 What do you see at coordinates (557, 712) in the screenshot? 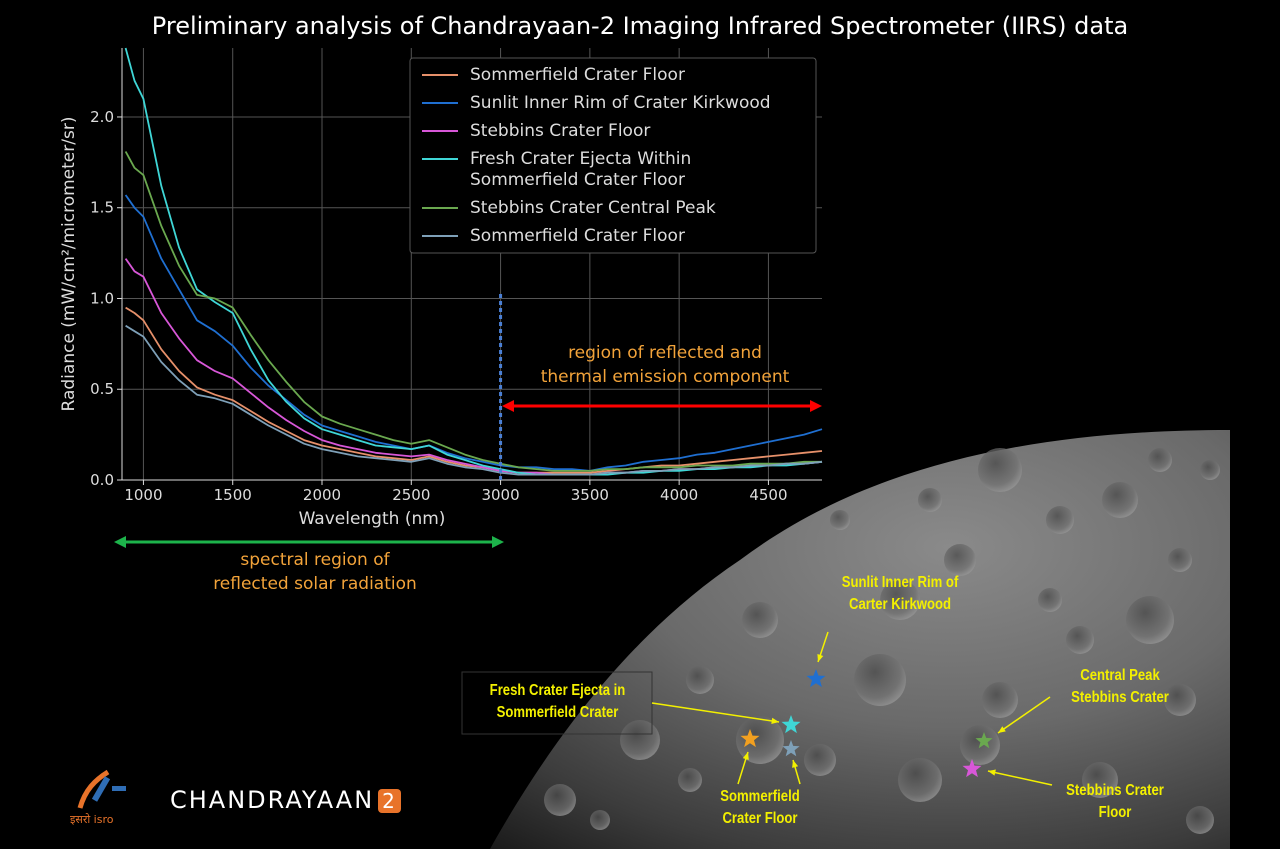
I see `ejecta-line2: Sommerfield Crater` at bounding box center [557, 712].